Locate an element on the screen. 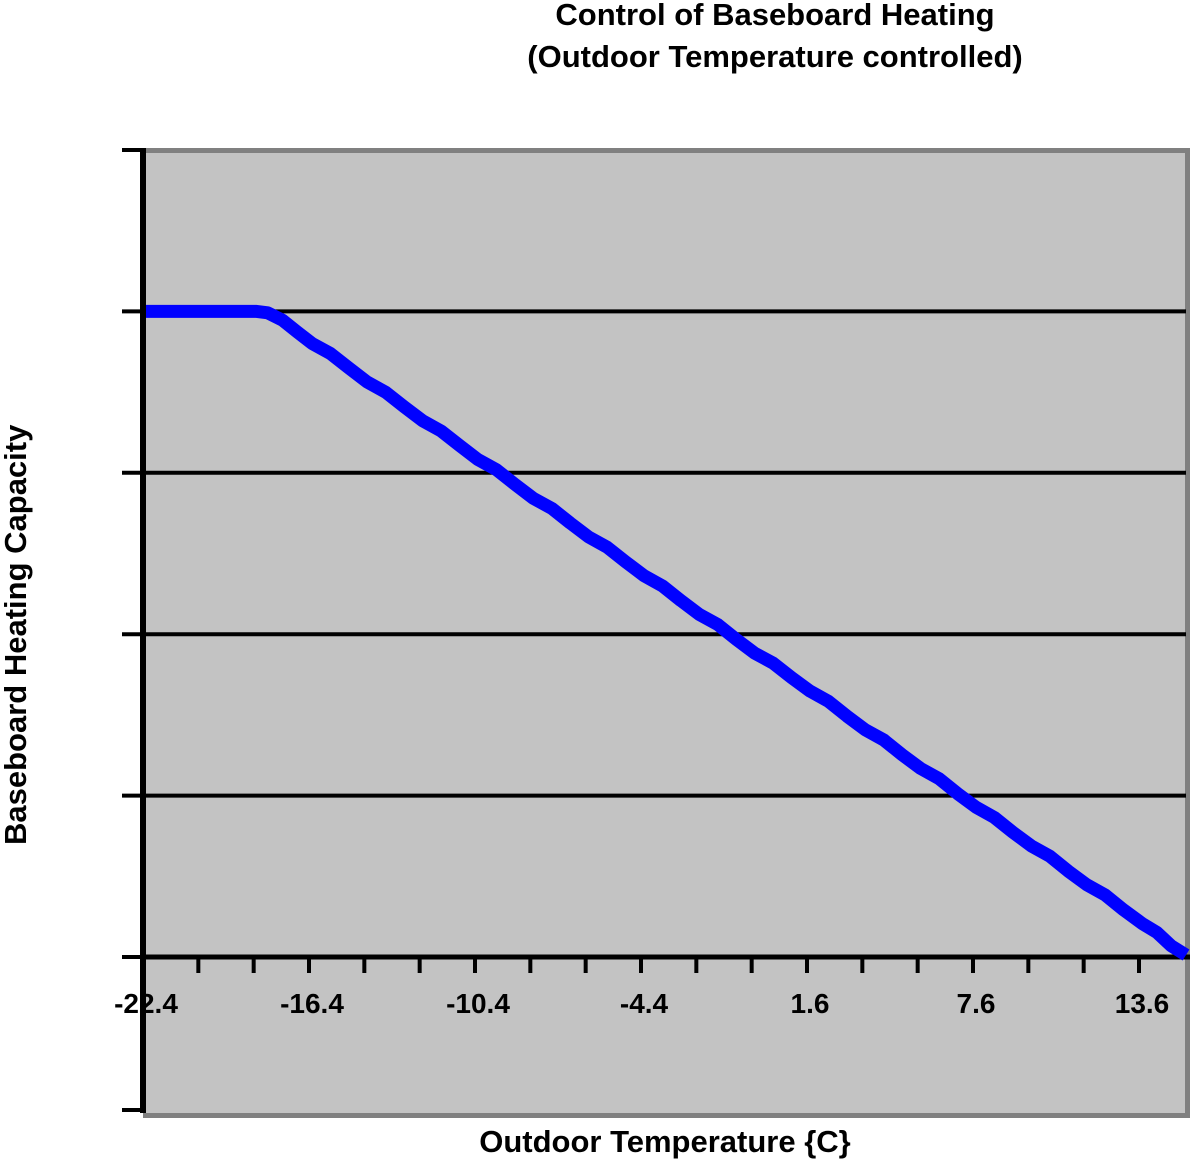  x-tick-label: -4.4 is located at coordinates (644, 1003).